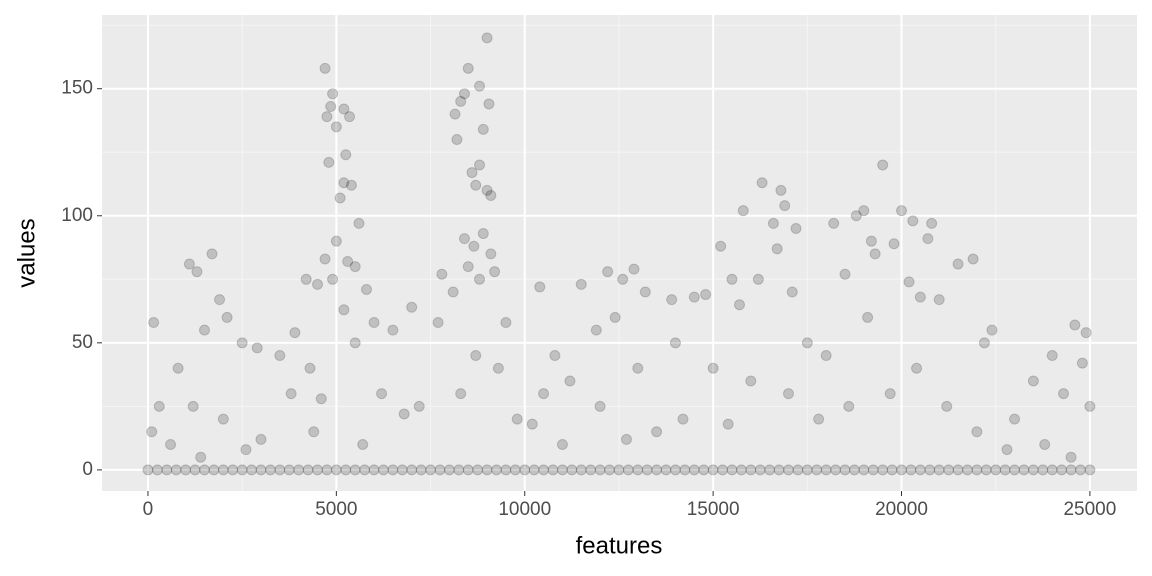 The height and width of the screenshot is (576, 1152). Describe the element at coordinates (713, 509) in the screenshot. I see `x-tick-label: 15000` at that location.